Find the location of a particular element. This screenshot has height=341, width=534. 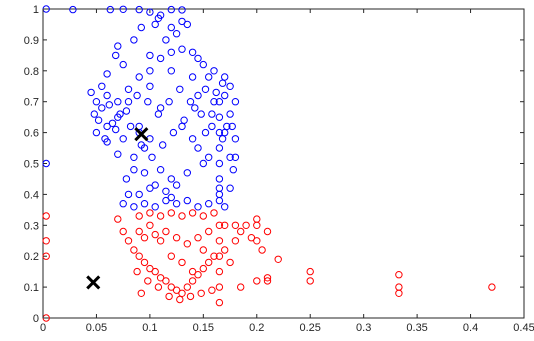

y-tick-label: 0.3 is located at coordinates (31, 226).